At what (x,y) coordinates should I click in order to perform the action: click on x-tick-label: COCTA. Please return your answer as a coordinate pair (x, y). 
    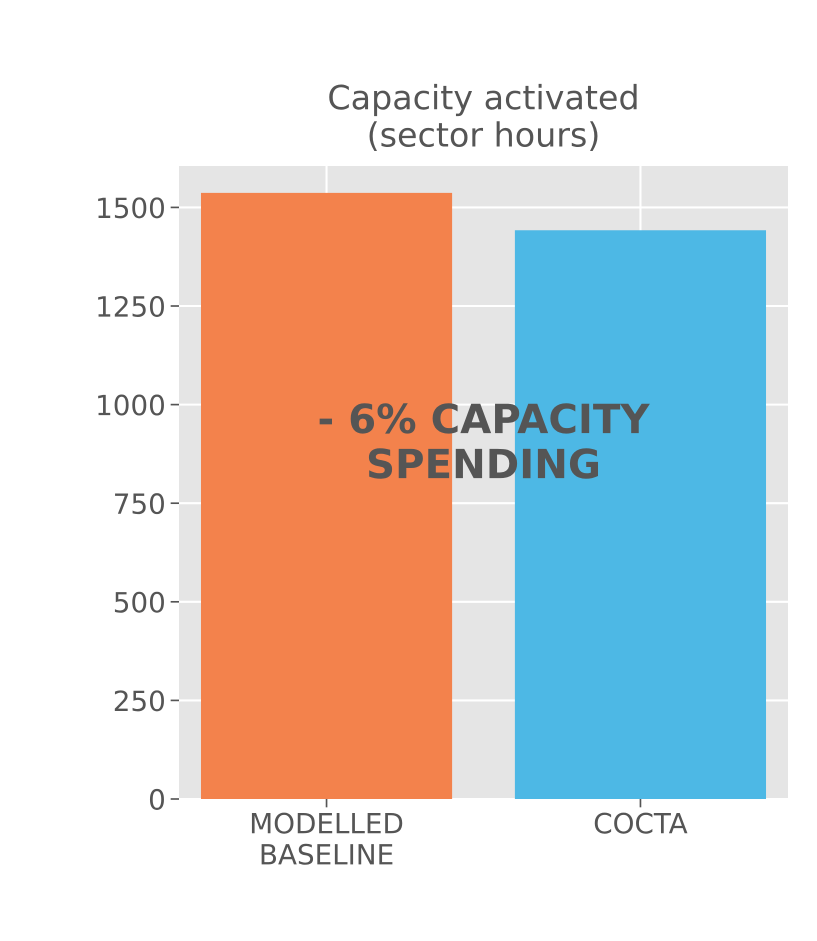
    Looking at the image, I should click on (641, 823).